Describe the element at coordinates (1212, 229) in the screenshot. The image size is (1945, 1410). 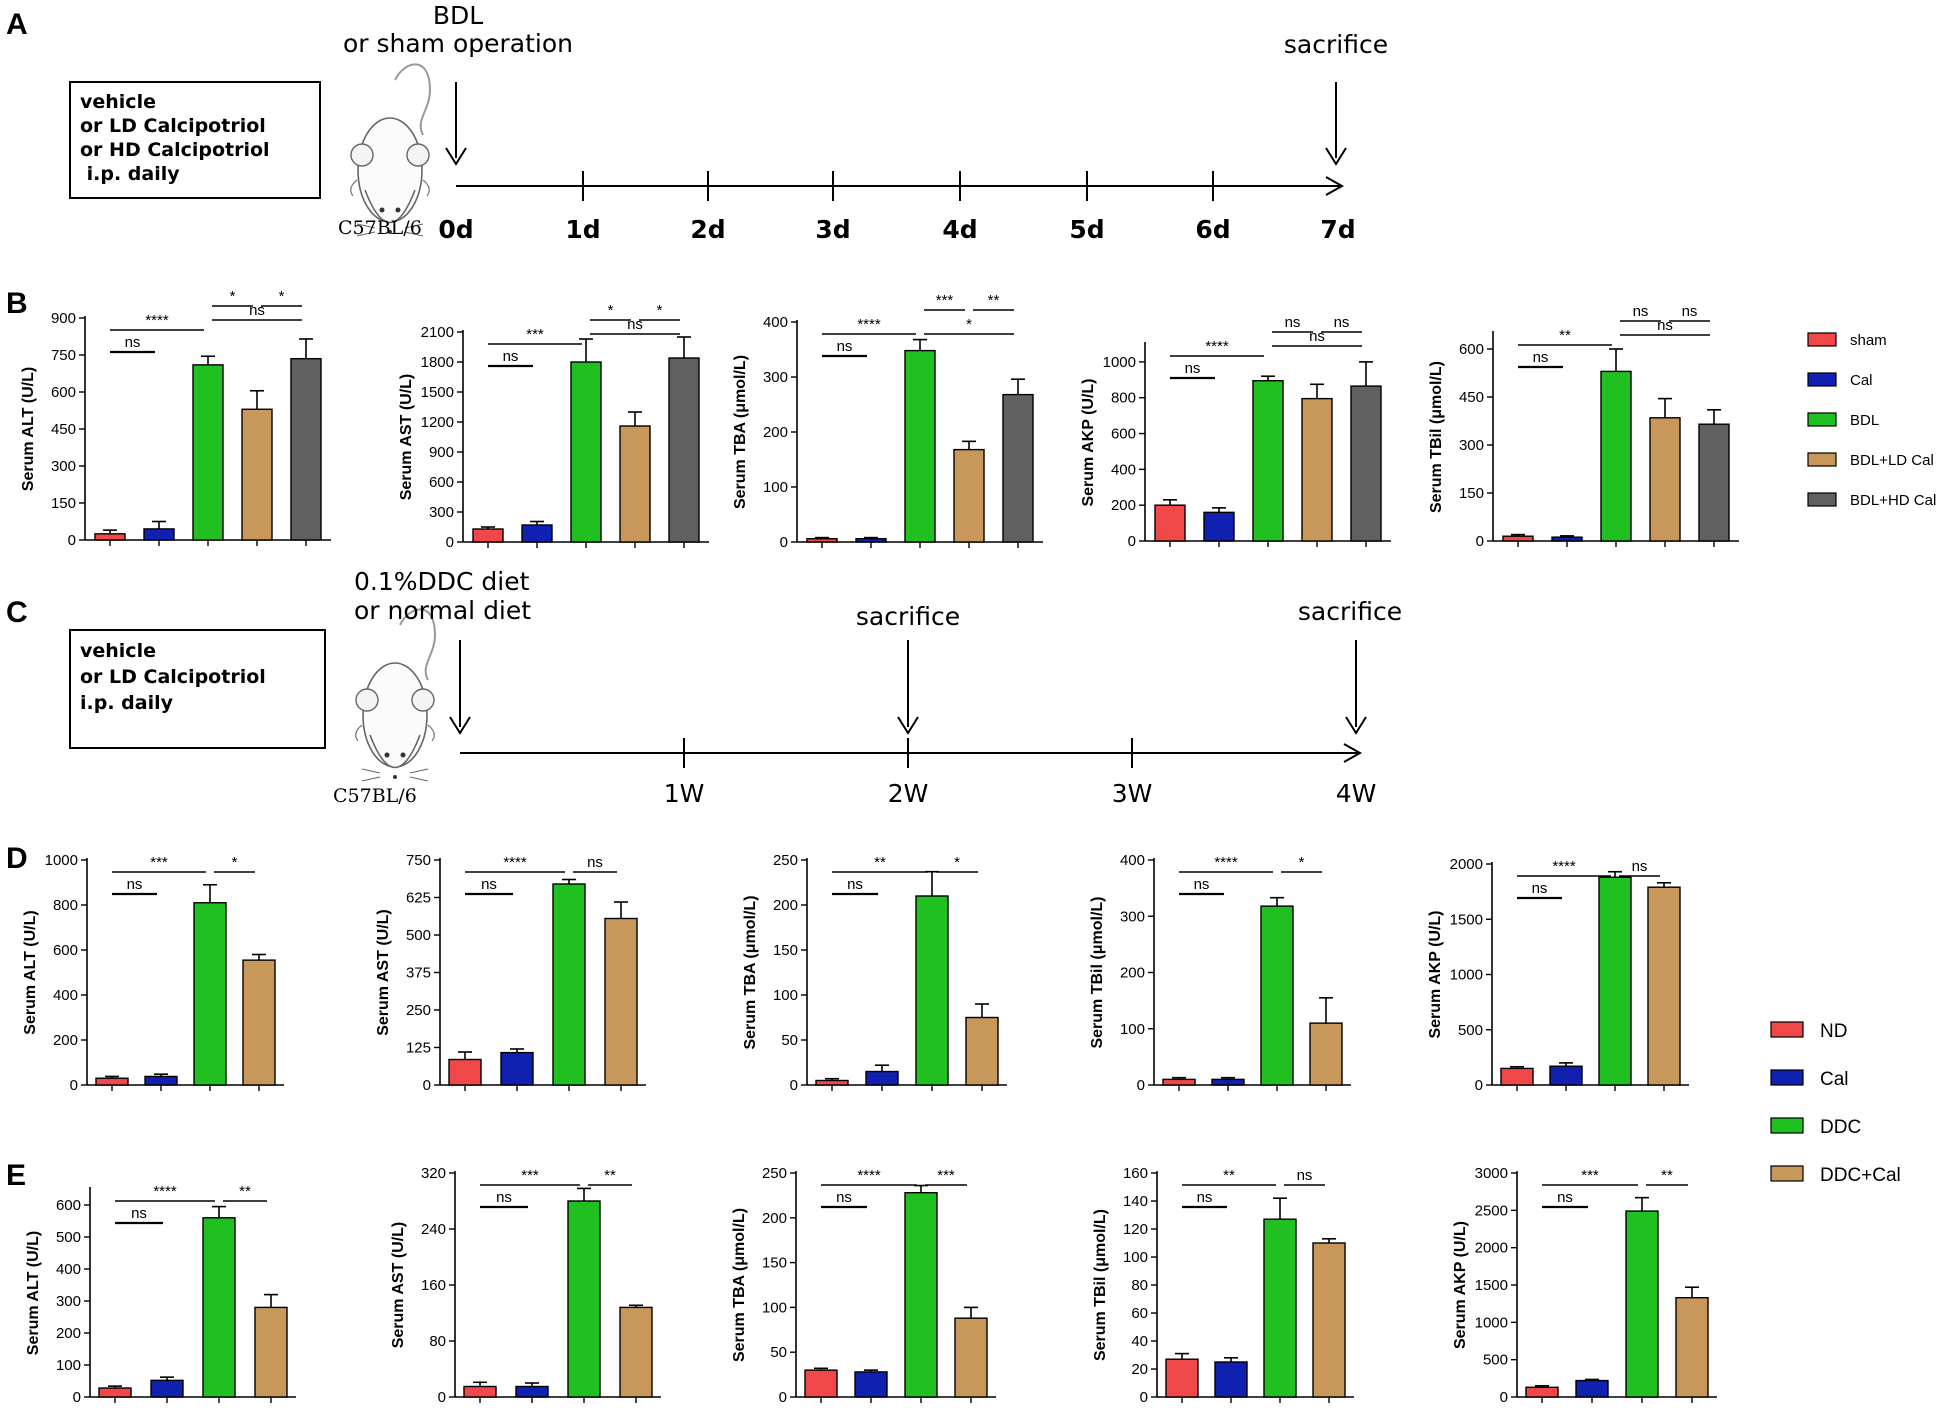
I see `day-label: 6d` at that location.